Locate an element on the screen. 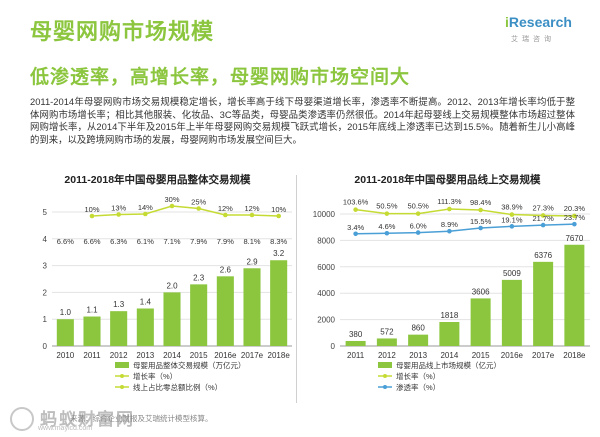 This screenshot has width=600, height=437. chart2-series-value-label: 19.1% is located at coordinates (512, 219).